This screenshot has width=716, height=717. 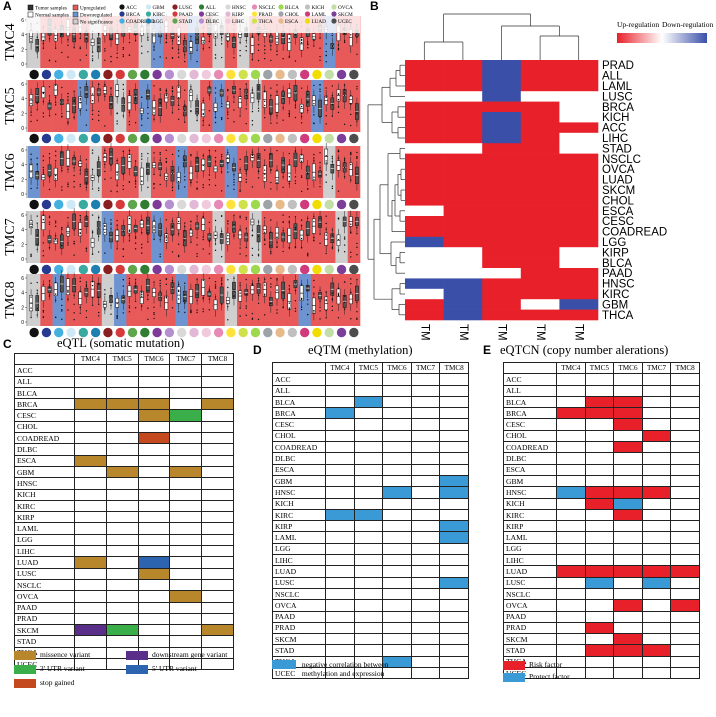 I want to click on legend-label: stop gained, so click(x=57, y=682).